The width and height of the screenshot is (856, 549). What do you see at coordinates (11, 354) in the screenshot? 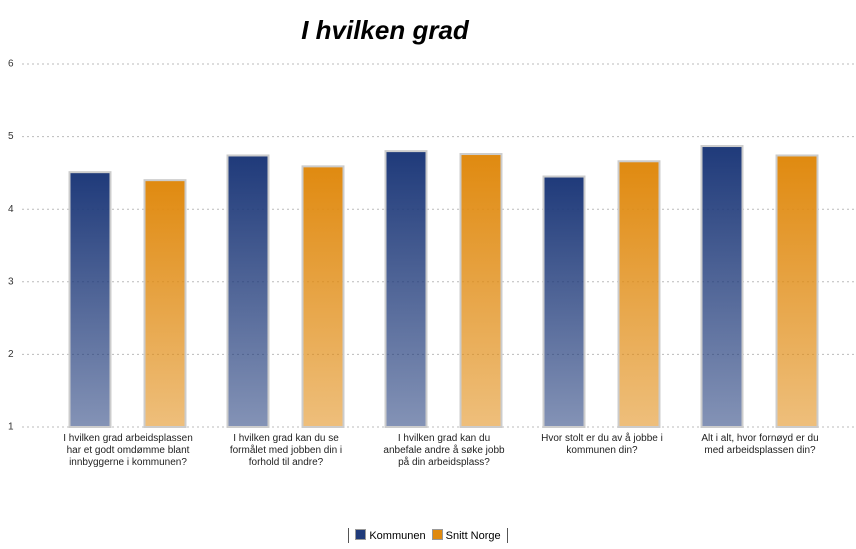
I see `y-tick-label: 2` at bounding box center [11, 354].